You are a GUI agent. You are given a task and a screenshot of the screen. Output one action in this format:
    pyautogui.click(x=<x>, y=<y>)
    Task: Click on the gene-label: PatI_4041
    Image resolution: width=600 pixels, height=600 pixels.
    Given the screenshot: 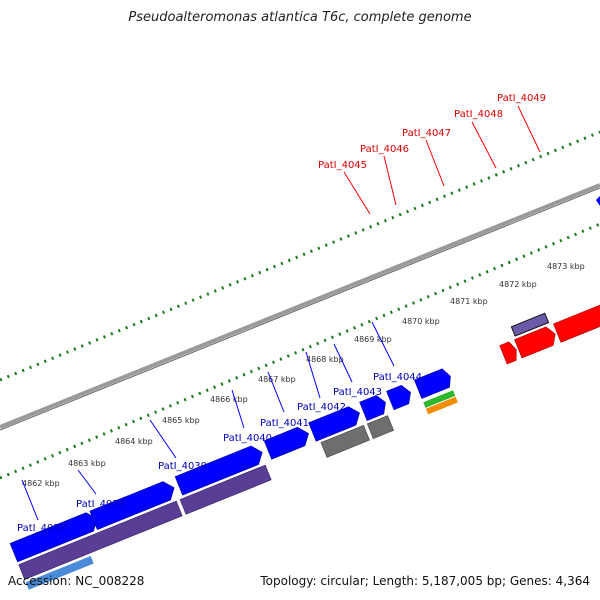 What is the action you would take?
    pyautogui.click(x=284, y=423)
    